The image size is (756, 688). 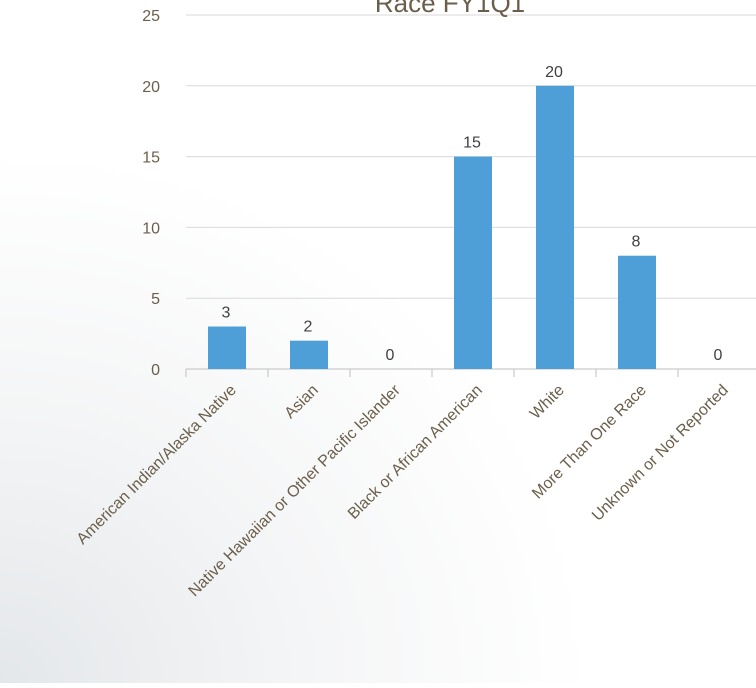 What do you see at coordinates (226, 313) in the screenshot?
I see `data-label: 3` at bounding box center [226, 313].